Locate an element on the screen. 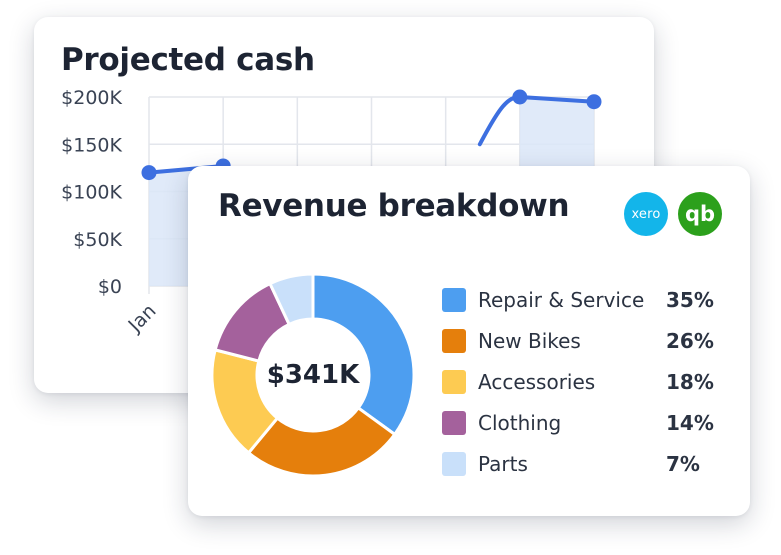 Image resolution: width=781 pixels, height=555 pixels. quickbooks-logo-text: qb is located at coordinates (700, 214).